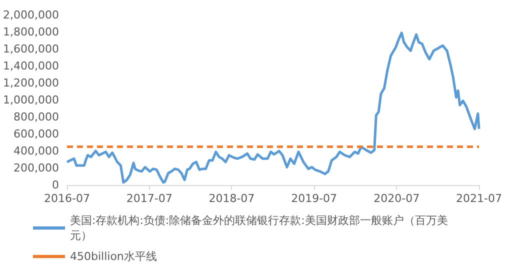 This screenshot has width=505, height=271. Describe the element at coordinates (149, 198) in the screenshot. I see `x-tick-label: 2017-07` at that location.